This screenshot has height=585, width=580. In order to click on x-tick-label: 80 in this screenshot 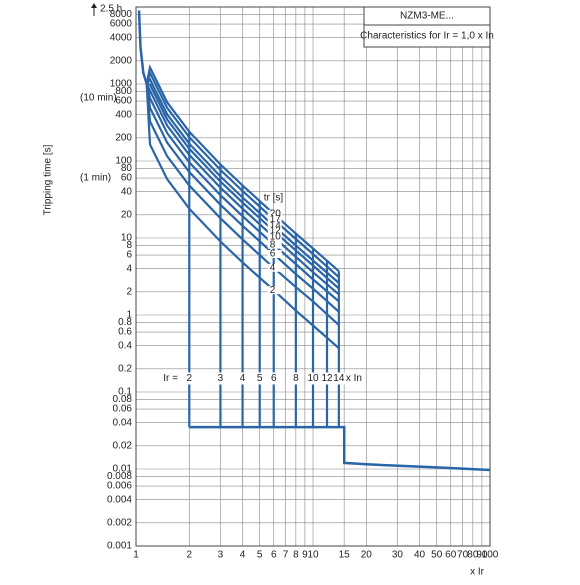, I will do `click(473, 555)`.